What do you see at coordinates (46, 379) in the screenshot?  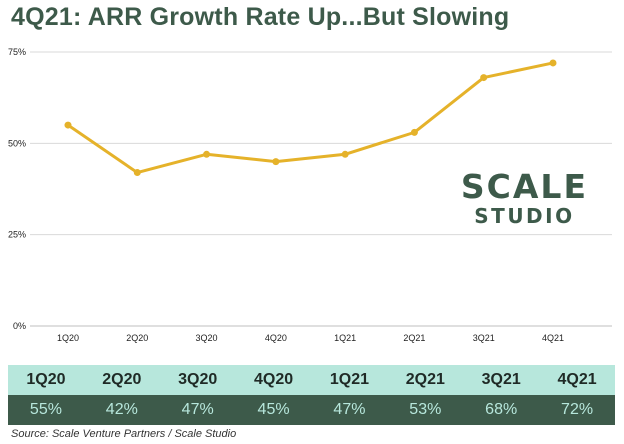 I see `table-quarter-cell: 1Q20` at bounding box center [46, 379].